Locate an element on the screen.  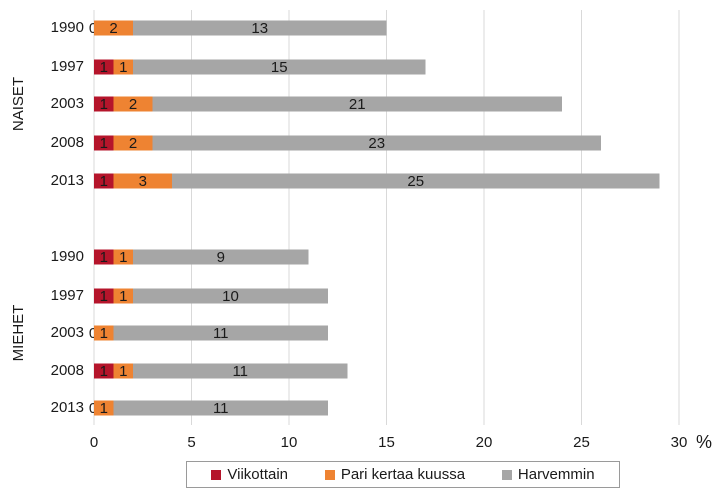
x-tick-label: 20 is located at coordinates (484, 442).